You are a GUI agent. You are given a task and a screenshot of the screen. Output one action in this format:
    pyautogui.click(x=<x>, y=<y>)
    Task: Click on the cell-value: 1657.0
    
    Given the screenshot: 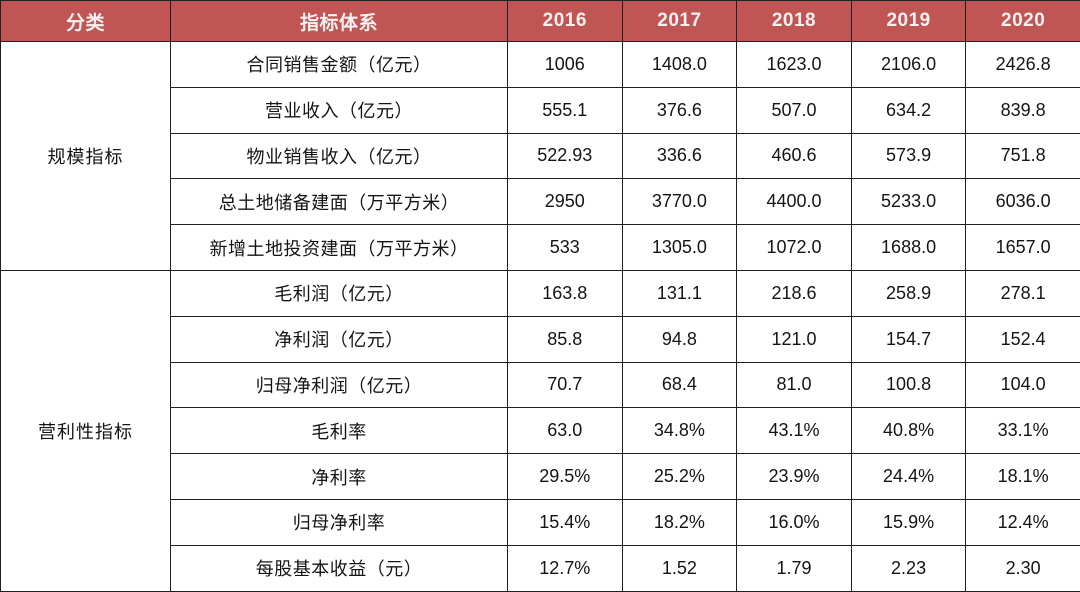 What is the action you would take?
    pyautogui.click(x=1023, y=248)
    